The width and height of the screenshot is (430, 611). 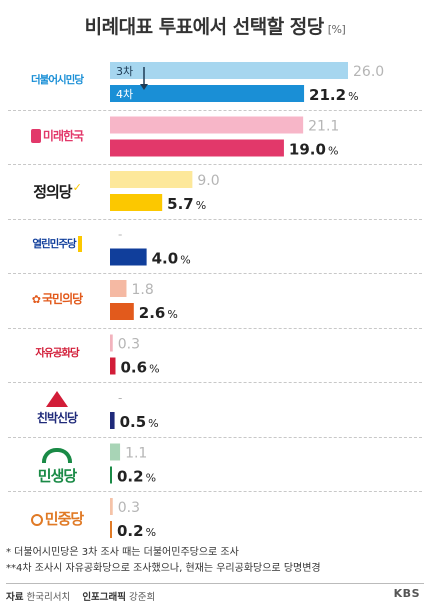 What do you see at coordinates (124, 71) in the screenshot?
I see `series-tag-3rd: 3차` at bounding box center [124, 71].